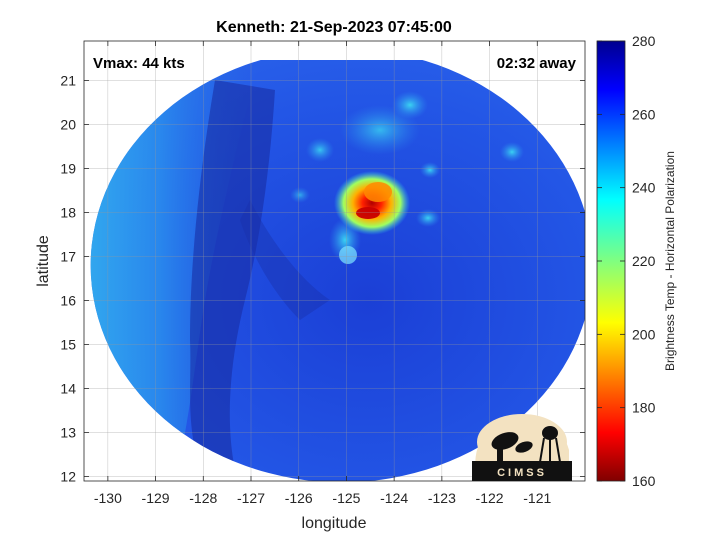 Image resolution: width=720 pixels, height=545 pixels. Describe the element at coordinates (299, 498) in the screenshot. I see `x-tick-label: -126` at that location.